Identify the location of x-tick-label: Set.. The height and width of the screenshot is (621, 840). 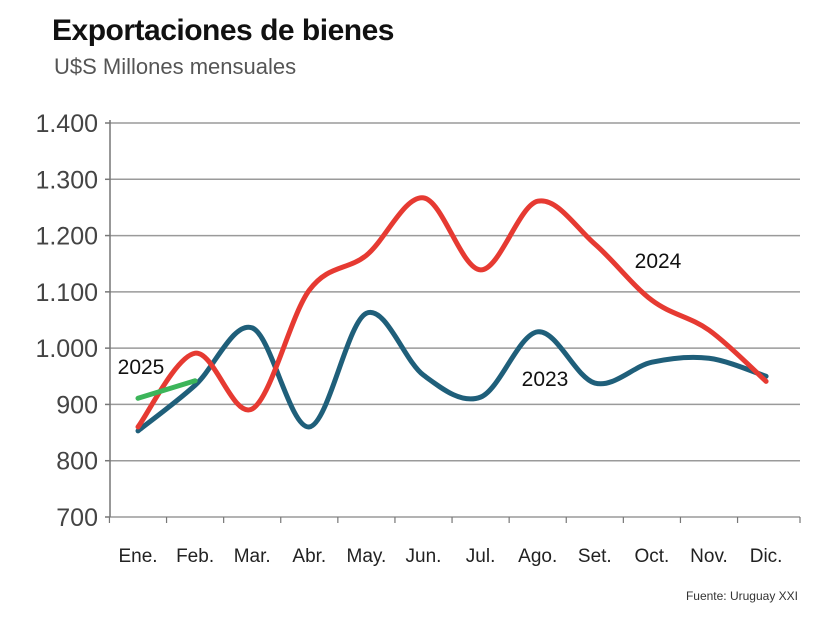
(595, 556).